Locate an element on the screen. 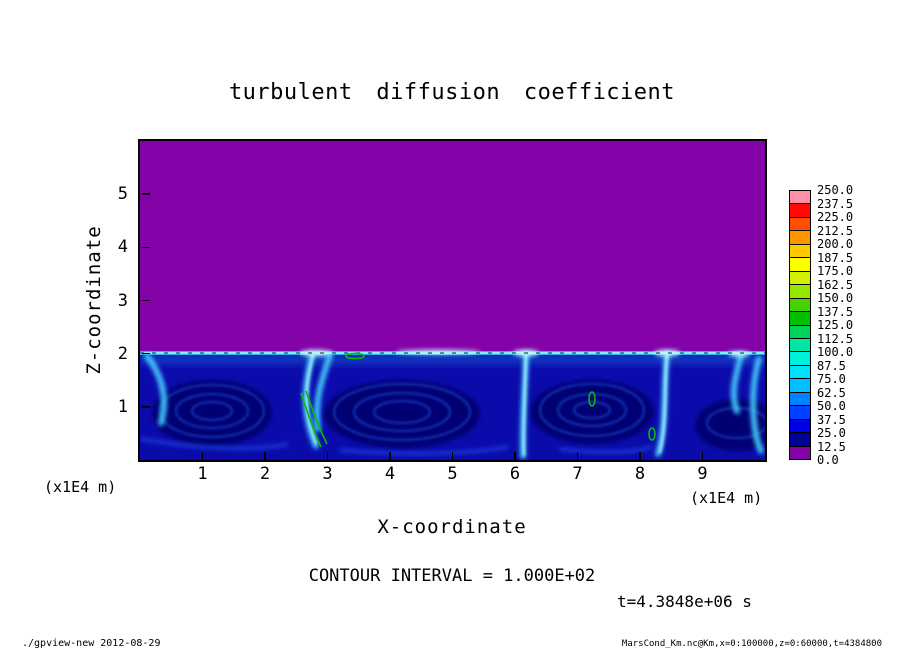 This screenshot has width=904, height=654. colorbar-label: 187.5 is located at coordinates (835, 257).